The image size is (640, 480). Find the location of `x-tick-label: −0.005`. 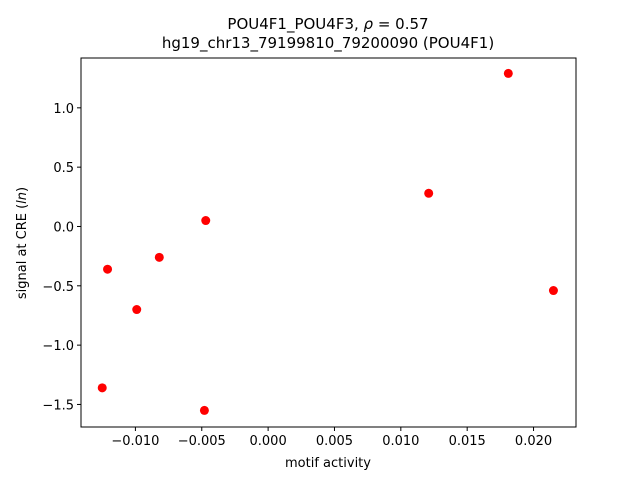

x-tick-label: −0.005 is located at coordinates (202, 441).